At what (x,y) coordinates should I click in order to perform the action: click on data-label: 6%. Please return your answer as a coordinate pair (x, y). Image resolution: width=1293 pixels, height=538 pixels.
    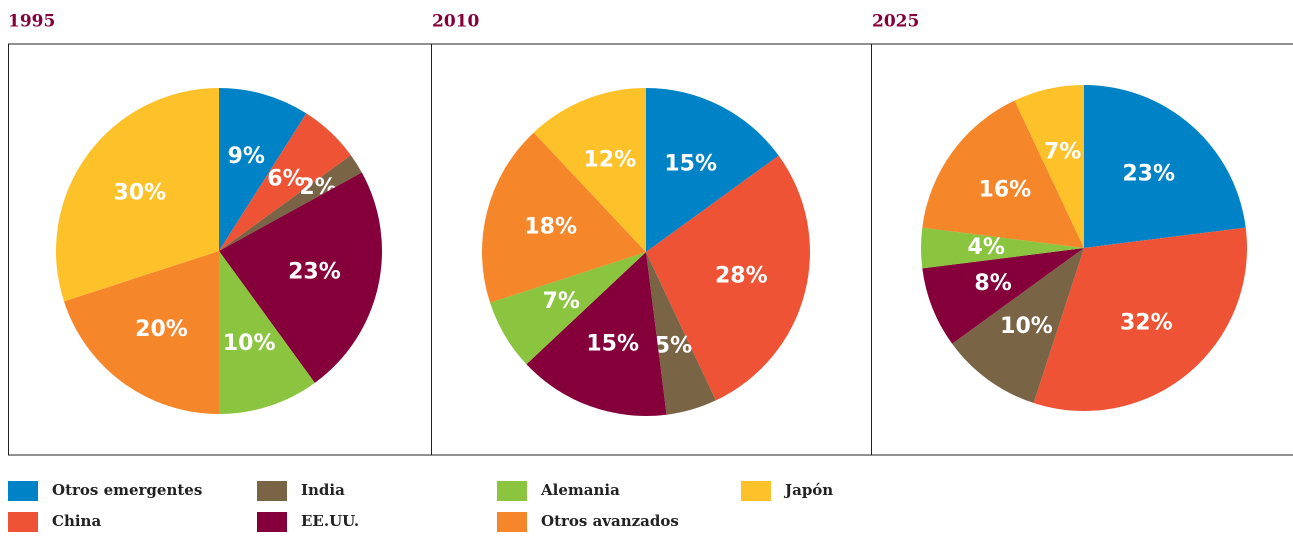
    Looking at the image, I should click on (285, 179).